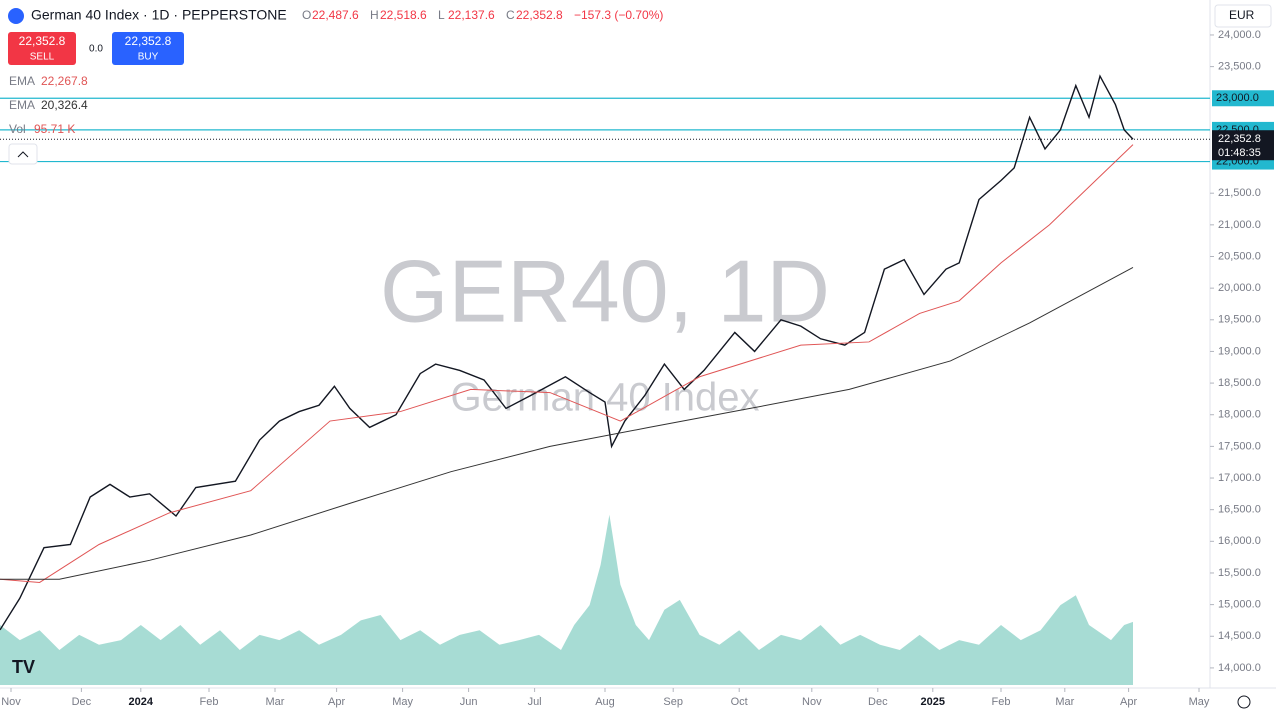 The width and height of the screenshot is (1276, 722). Describe the element at coordinates (23, 667) in the screenshot. I see `logo: TV` at that location.